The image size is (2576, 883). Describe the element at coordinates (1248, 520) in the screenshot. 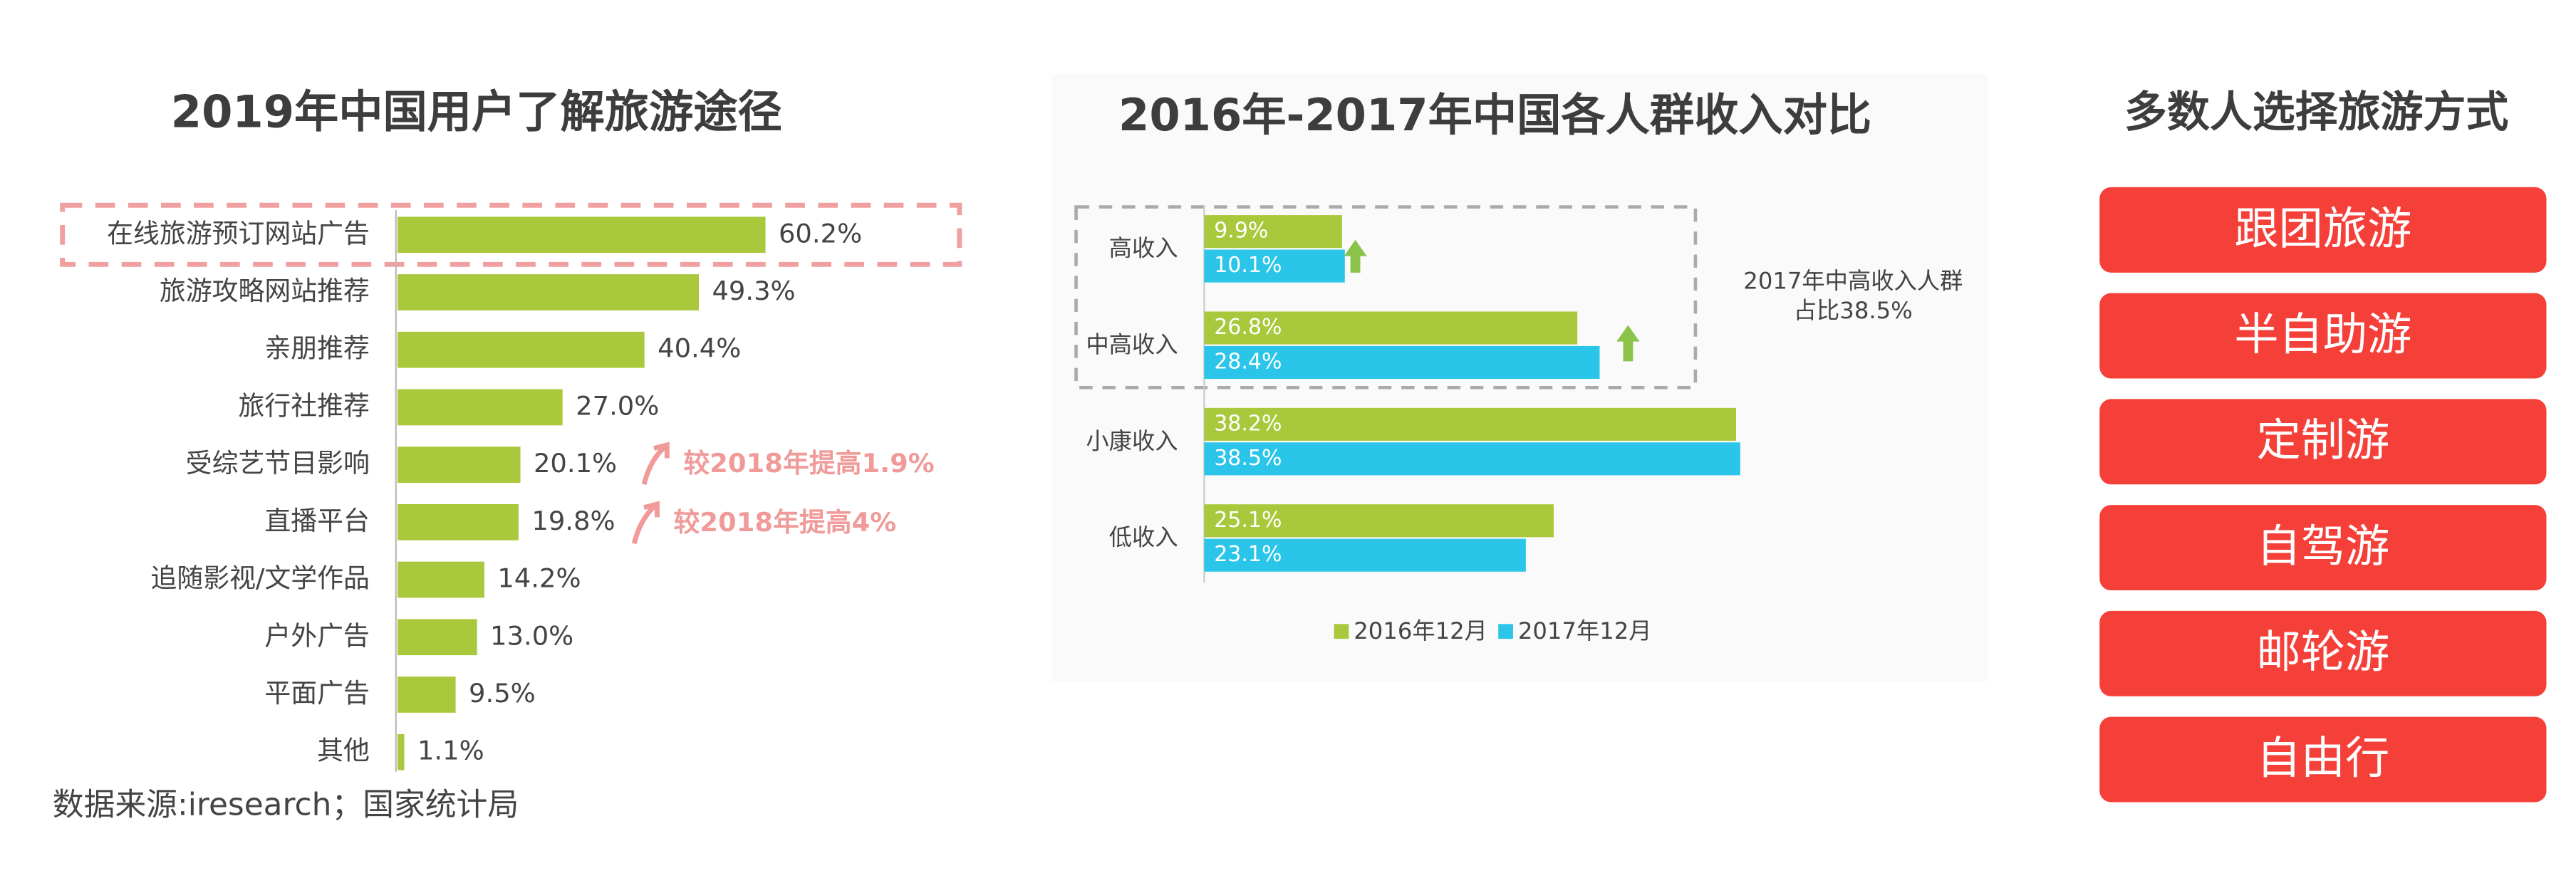

I see `value-label: 25.1%` at that location.